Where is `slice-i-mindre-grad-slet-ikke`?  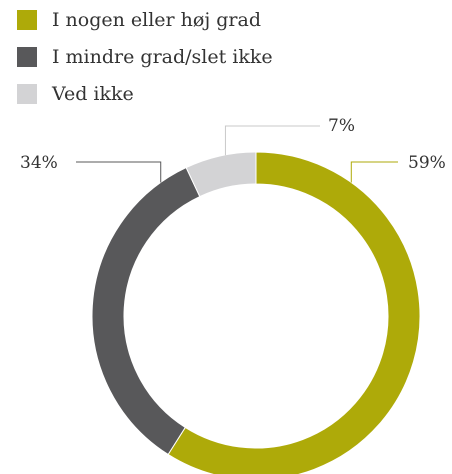 slice-i-mindre-grad-slet-ikke is located at coordinates (146, 311).